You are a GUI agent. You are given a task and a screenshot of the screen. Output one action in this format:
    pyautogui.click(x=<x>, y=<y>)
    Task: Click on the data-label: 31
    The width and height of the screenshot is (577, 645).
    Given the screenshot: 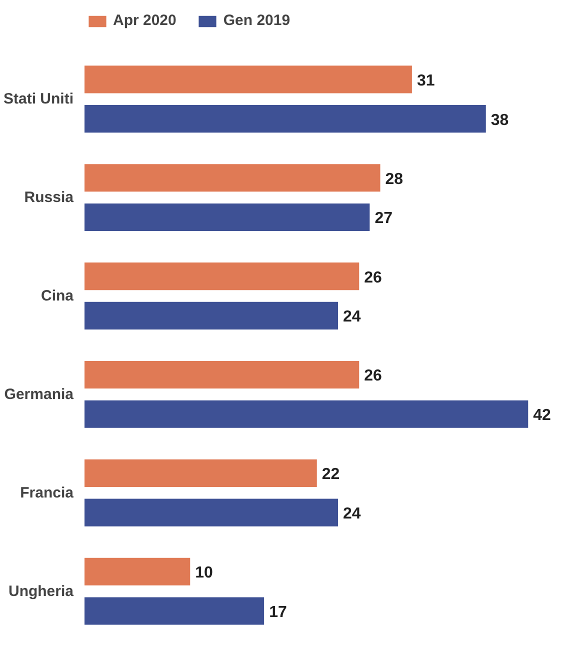 What is the action you would take?
    pyautogui.click(x=425, y=81)
    